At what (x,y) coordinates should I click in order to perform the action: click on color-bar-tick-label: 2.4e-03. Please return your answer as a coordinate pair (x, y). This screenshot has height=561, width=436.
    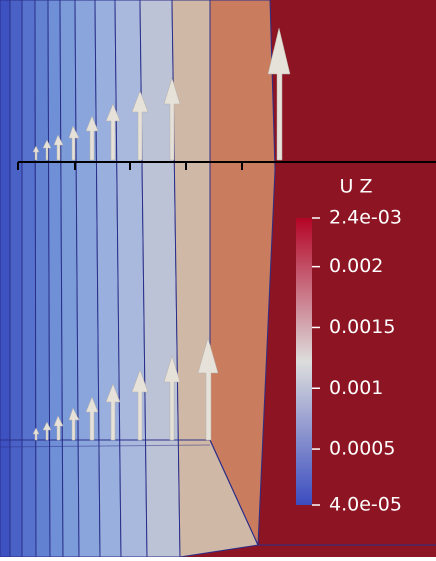
    Looking at the image, I should click on (365, 218).